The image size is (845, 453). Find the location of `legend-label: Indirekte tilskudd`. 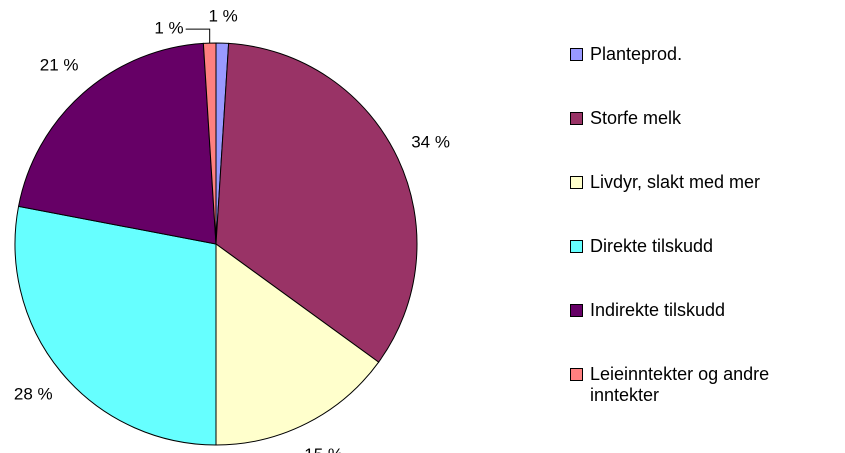

legend-label: Indirekte tilskudd is located at coordinates (658, 310).